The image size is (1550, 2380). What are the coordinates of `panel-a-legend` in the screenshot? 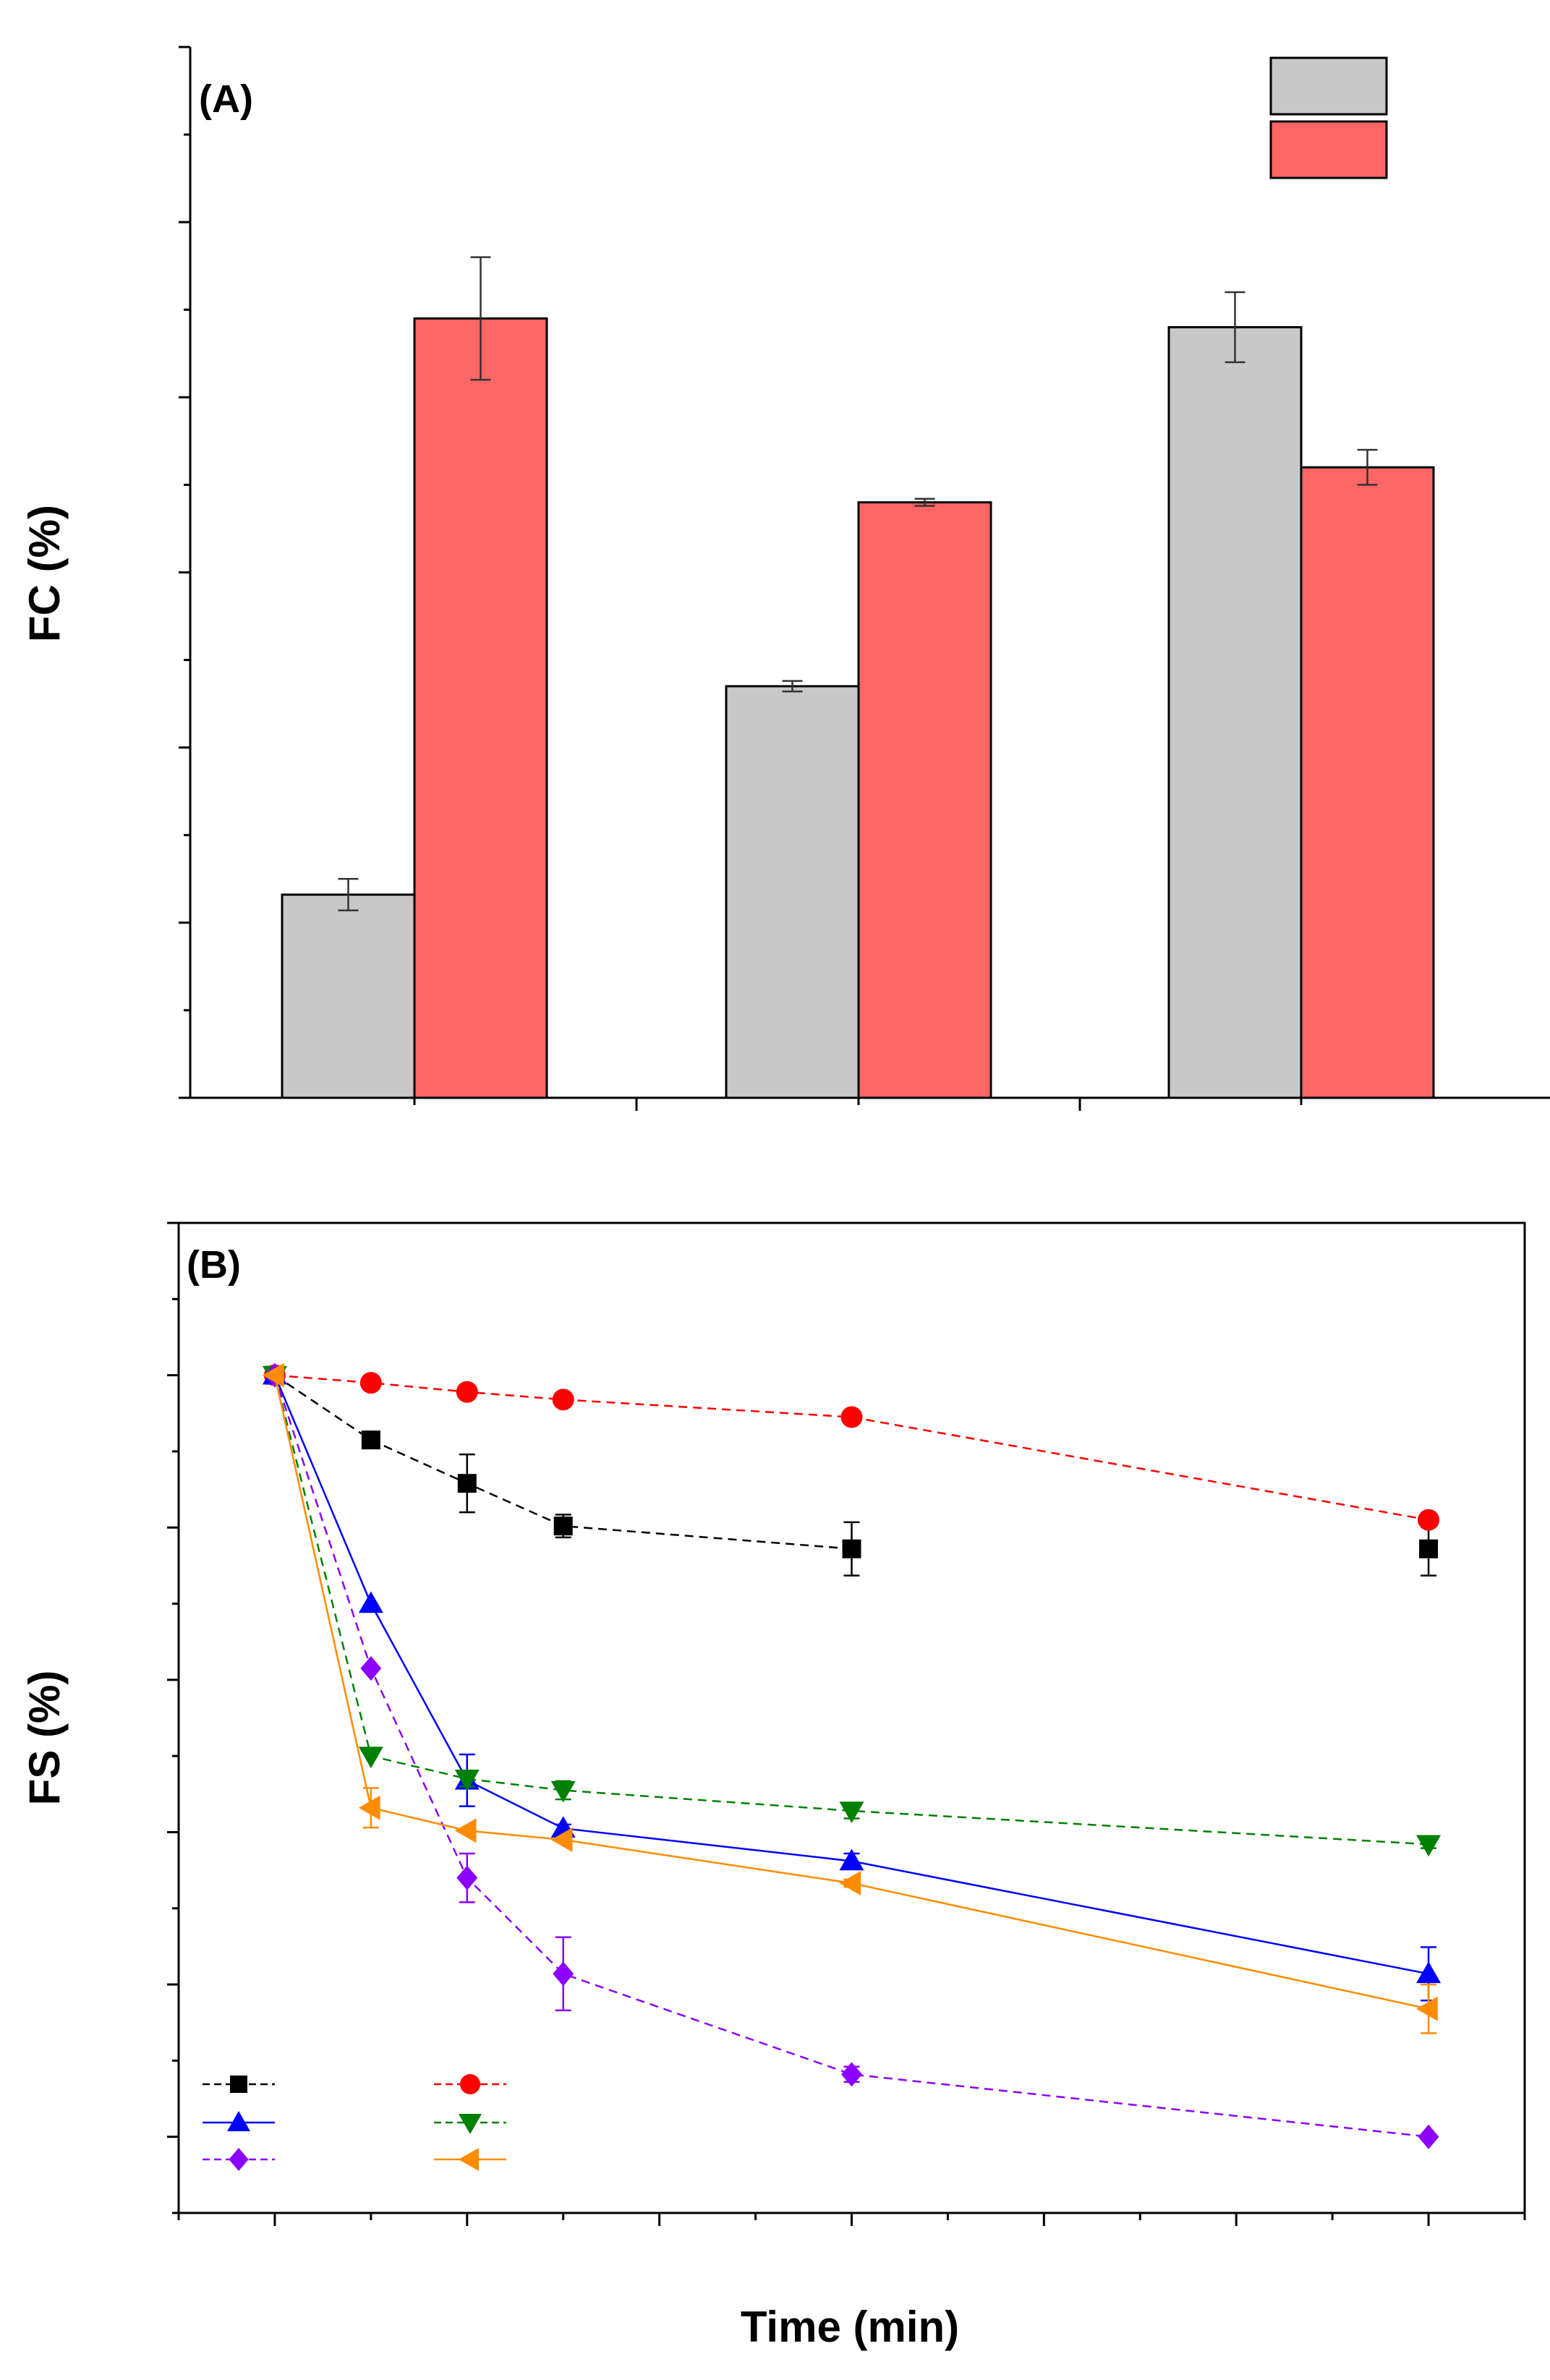 It's located at (1328, 117).